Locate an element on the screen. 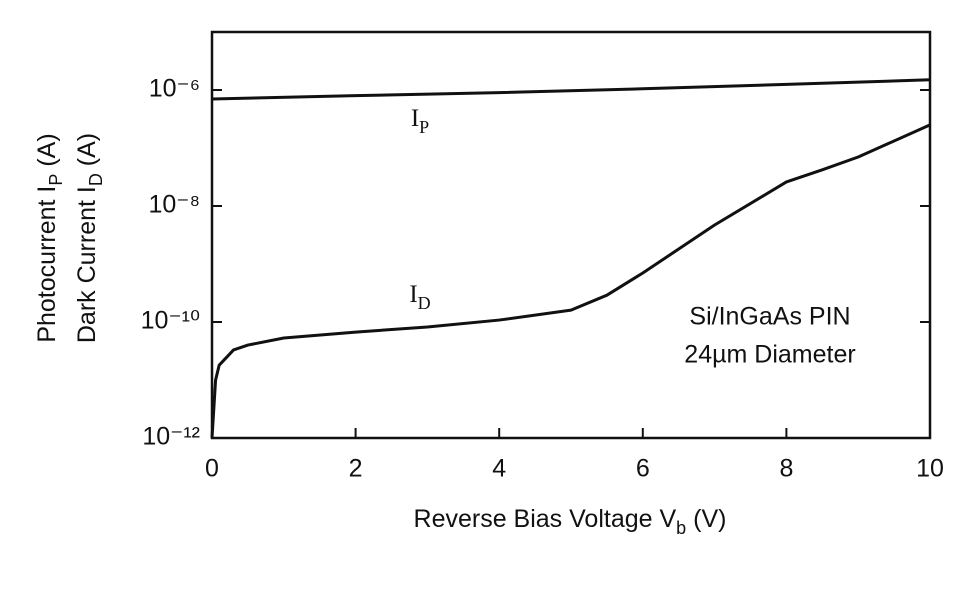 The image size is (963, 603). x-axis-label-main: Reverse Bias Voltage V is located at coordinates (545, 519).